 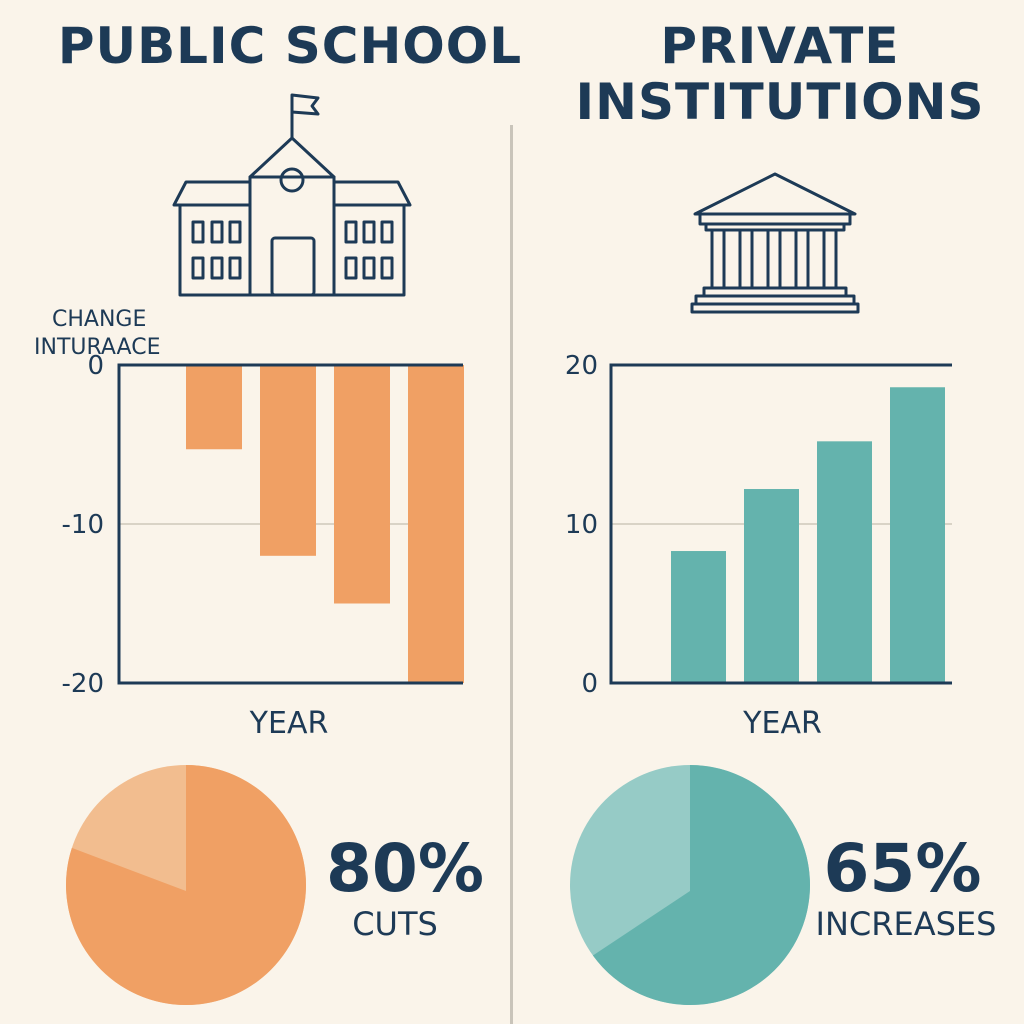 What do you see at coordinates (185, 885) in the screenshot?
I see `public-pie-main-slice` at bounding box center [185, 885].